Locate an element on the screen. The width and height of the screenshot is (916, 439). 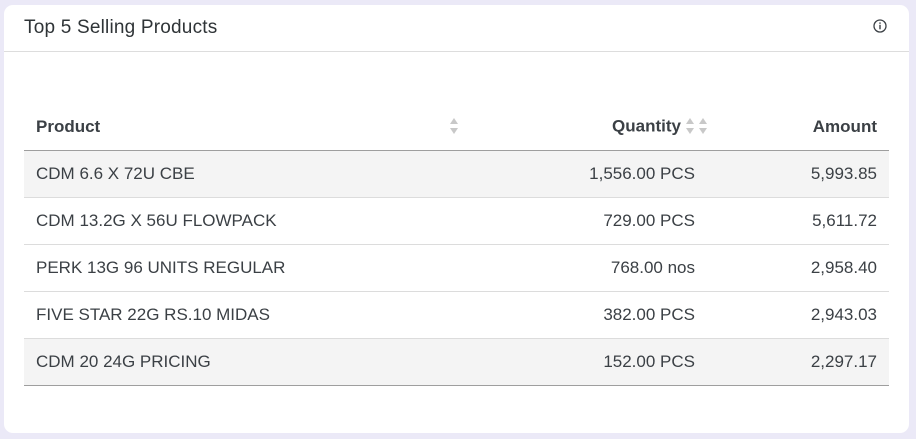
info-icon is located at coordinates (880, 26).